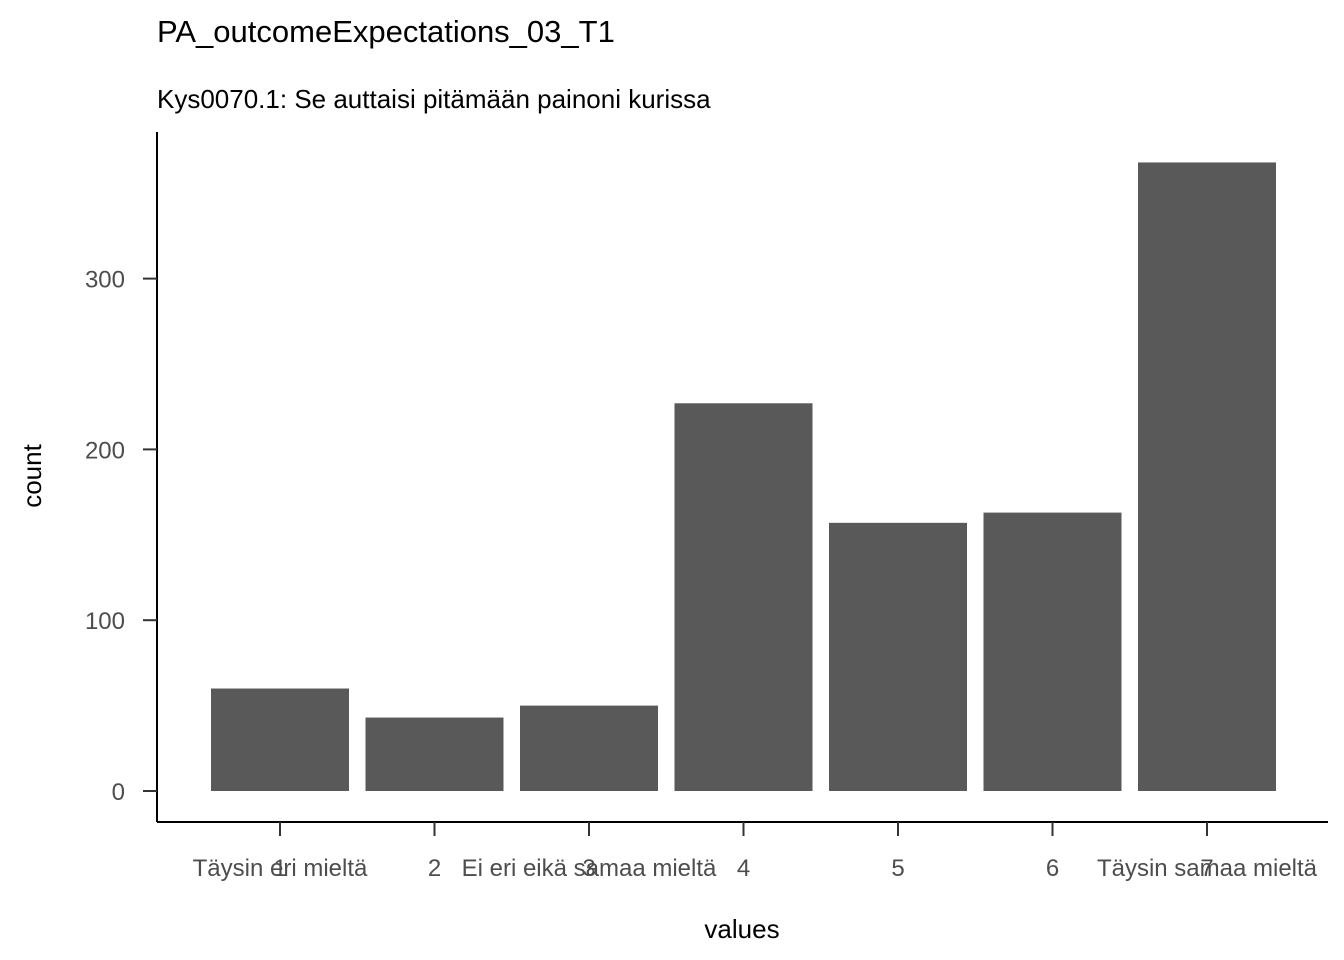 The image size is (1344, 960). What do you see at coordinates (741, 929) in the screenshot?
I see `x-axis-label: values` at bounding box center [741, 929].